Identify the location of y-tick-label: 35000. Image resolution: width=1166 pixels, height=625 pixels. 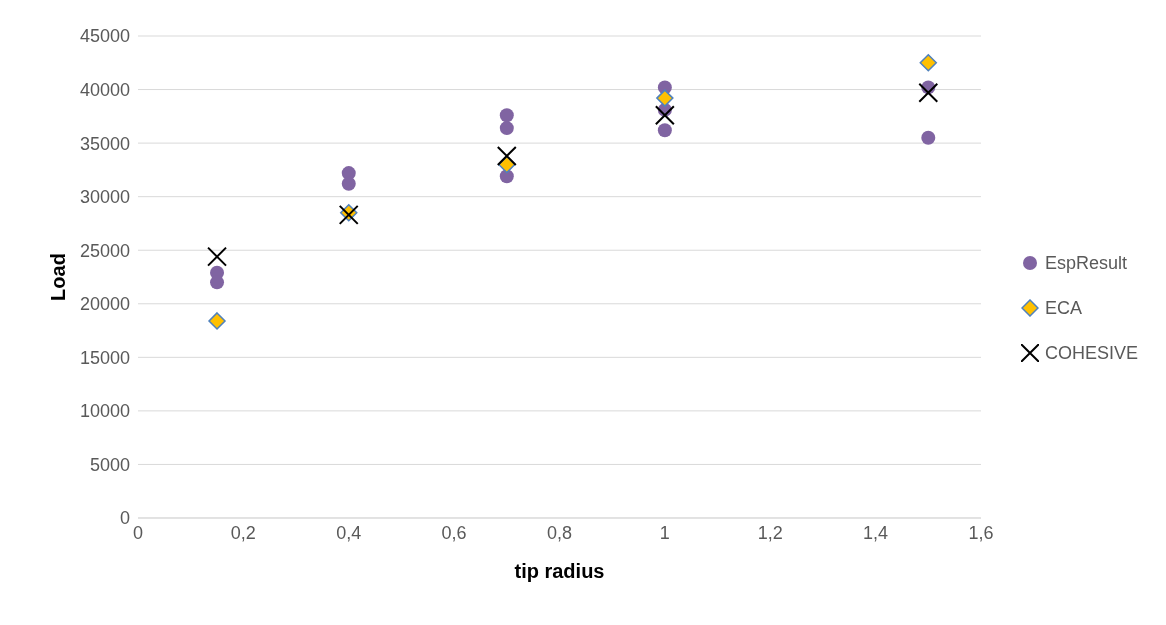
(104, 143).